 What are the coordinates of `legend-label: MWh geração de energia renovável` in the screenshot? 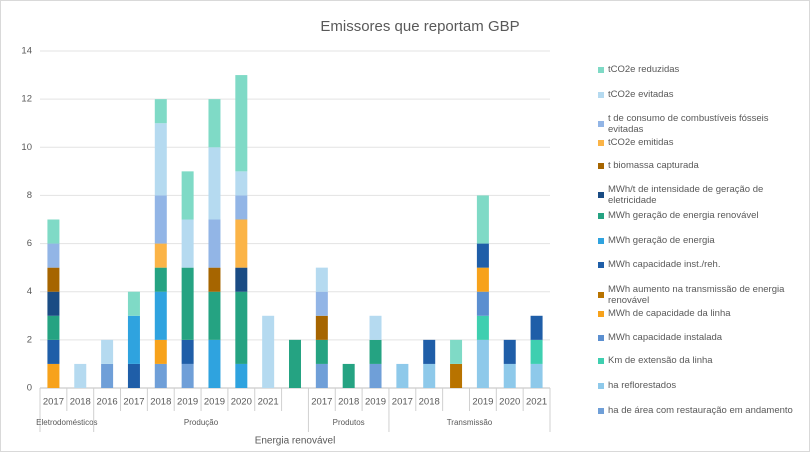 It's located at (683, 215).